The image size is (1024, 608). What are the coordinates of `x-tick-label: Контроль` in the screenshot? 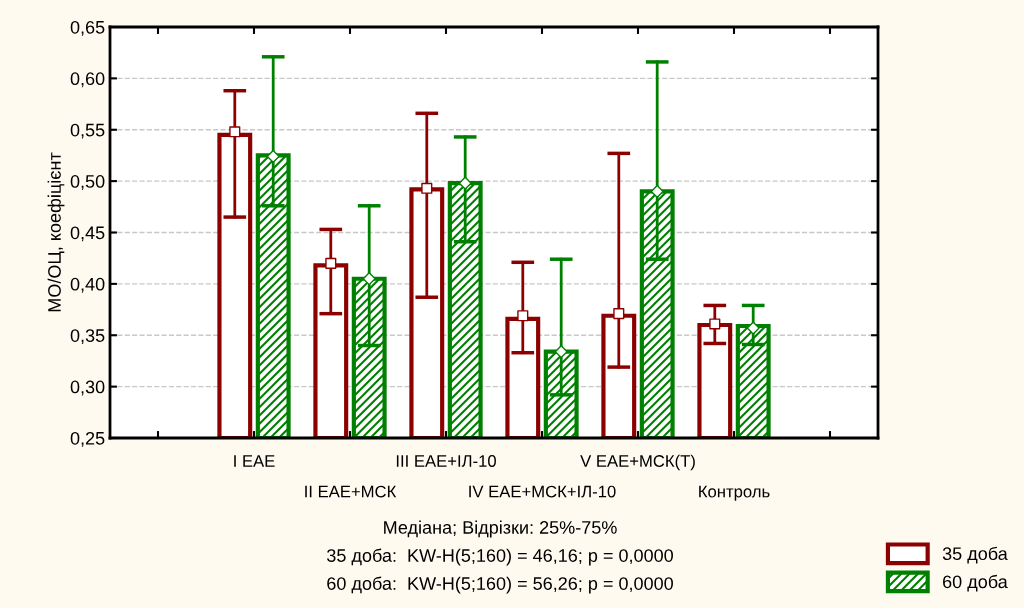 It's located at (734, 493).